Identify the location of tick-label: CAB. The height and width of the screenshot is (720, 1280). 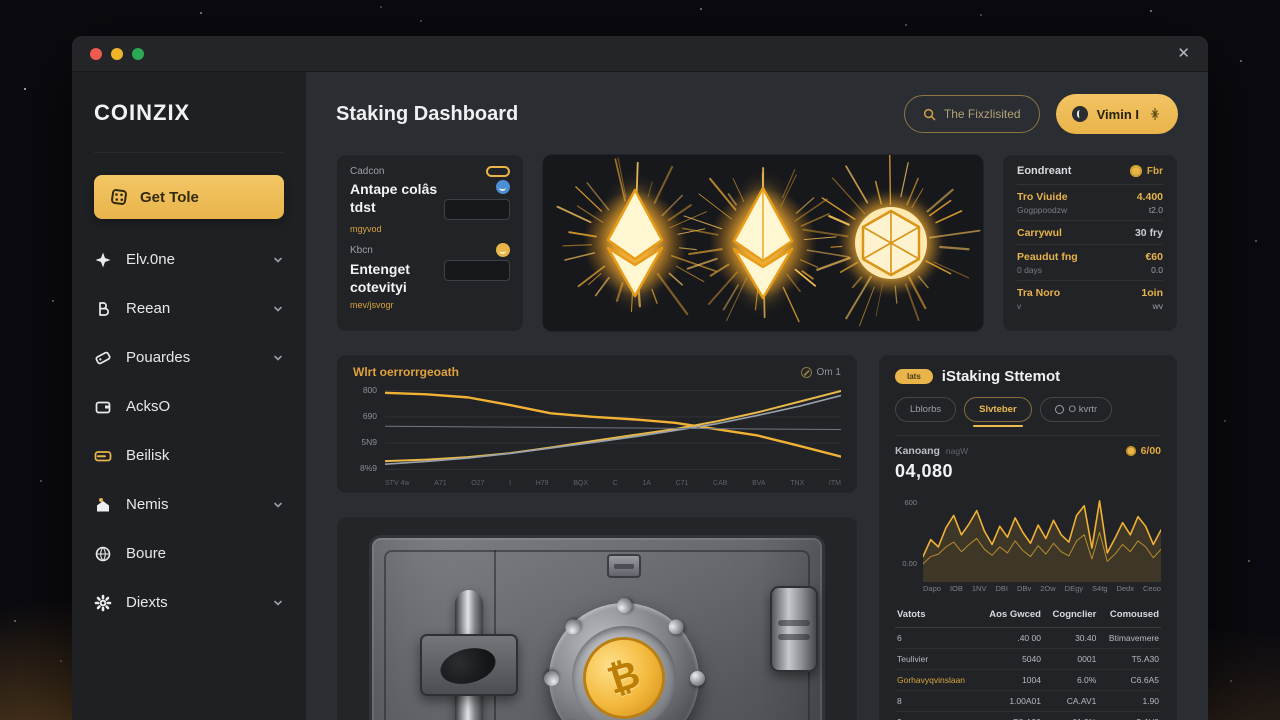
(720, 483).